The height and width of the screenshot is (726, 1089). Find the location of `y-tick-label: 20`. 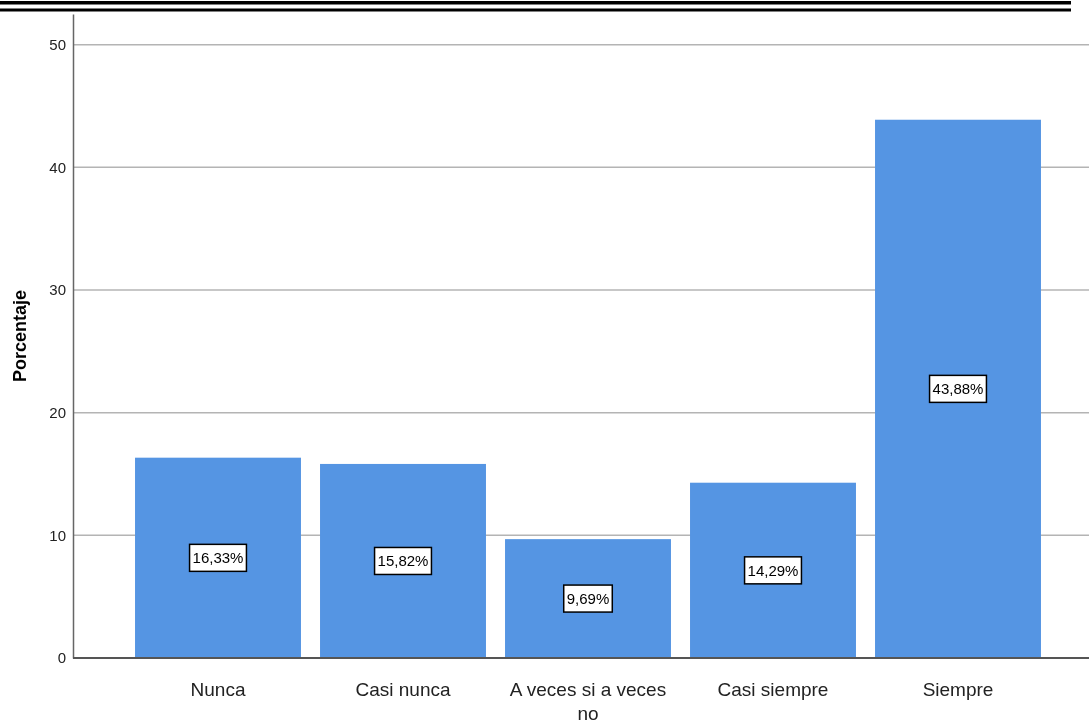

y-tick-label: 20 is located at coordinates (57, 412).